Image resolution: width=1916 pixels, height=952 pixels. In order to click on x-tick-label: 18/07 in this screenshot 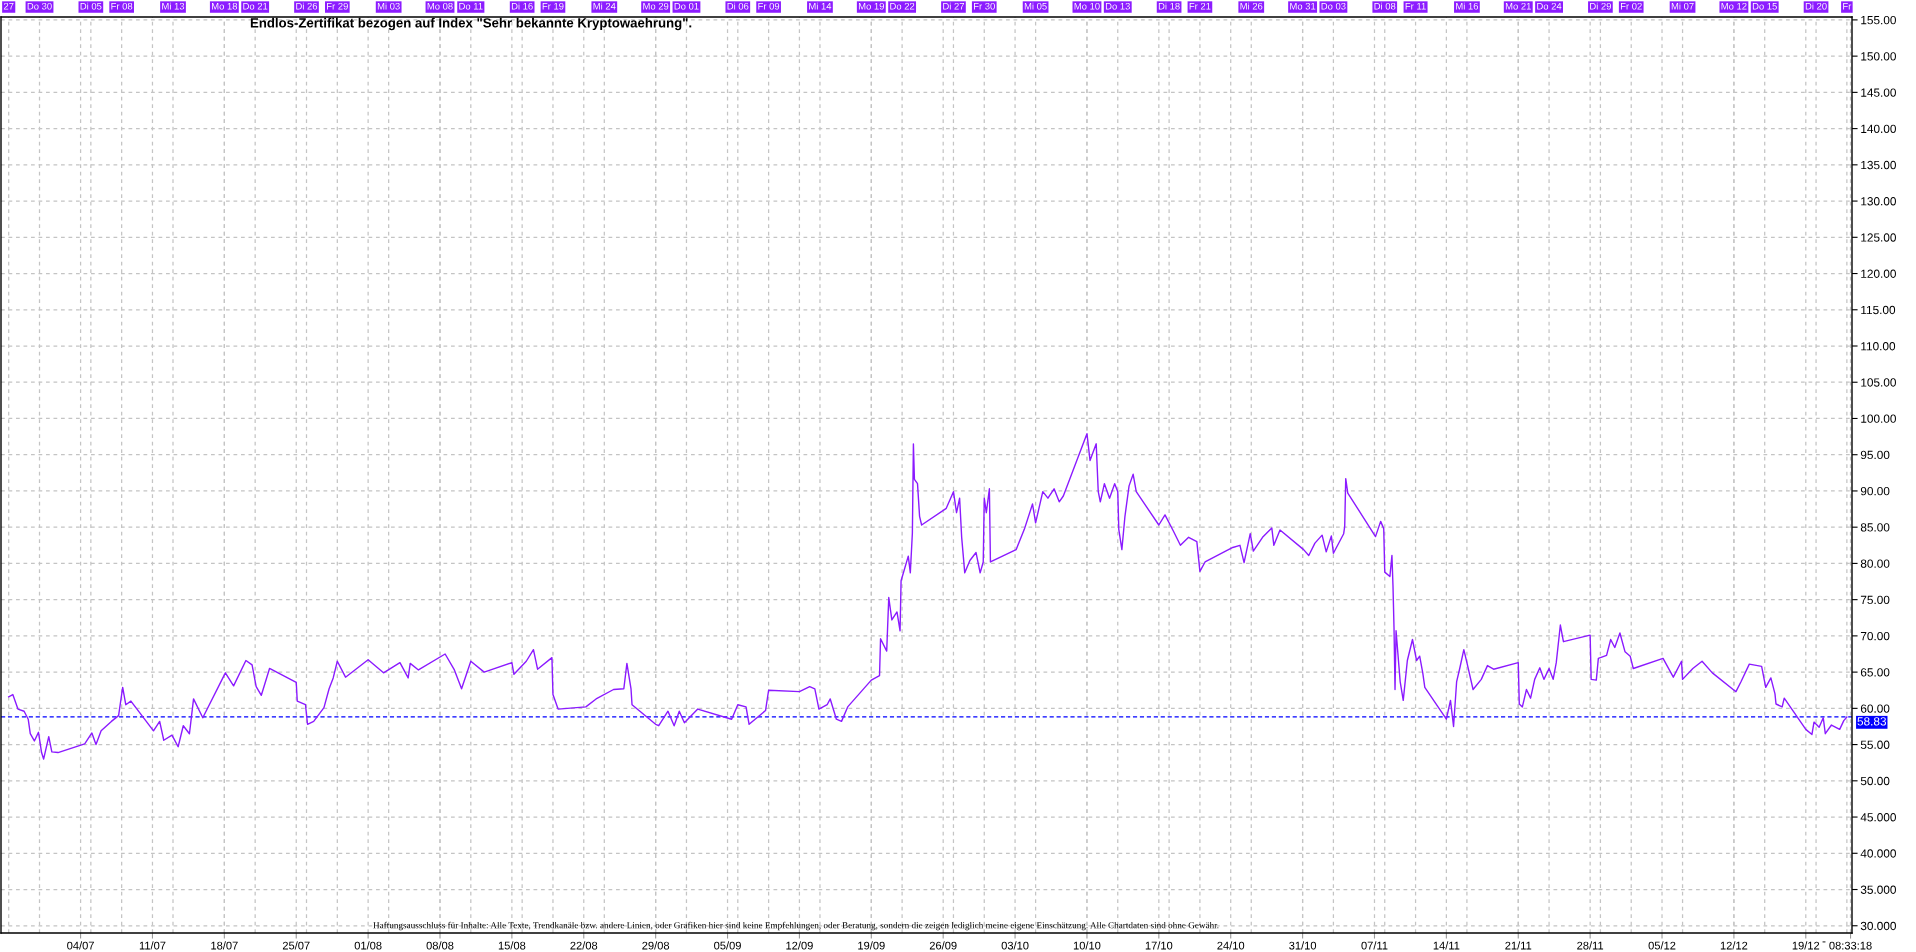, I will do `click(224, 945)`.